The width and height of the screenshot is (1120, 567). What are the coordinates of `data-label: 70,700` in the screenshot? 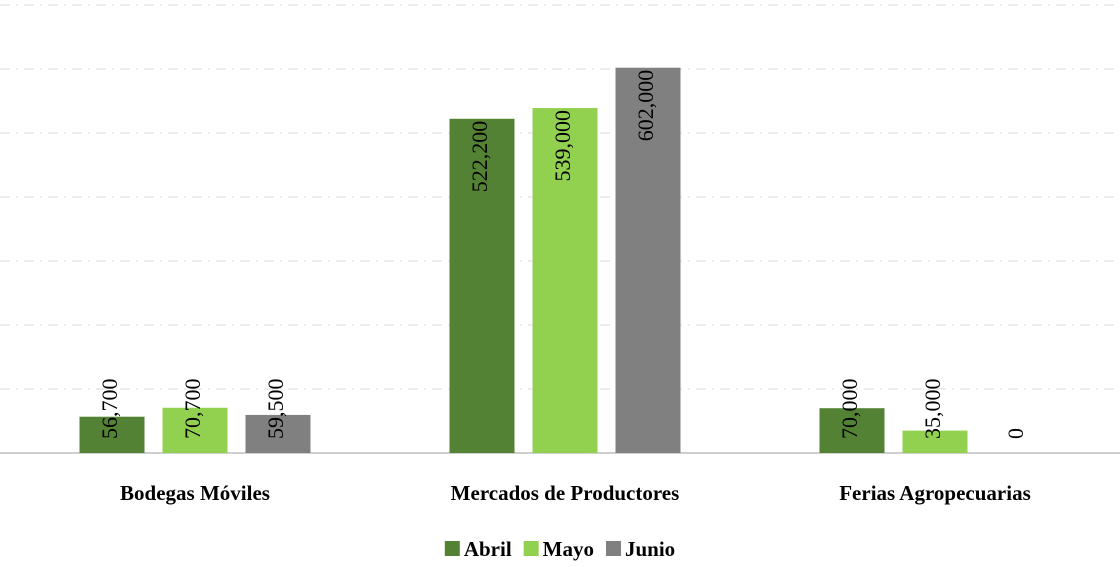 It's located at (192, 409).